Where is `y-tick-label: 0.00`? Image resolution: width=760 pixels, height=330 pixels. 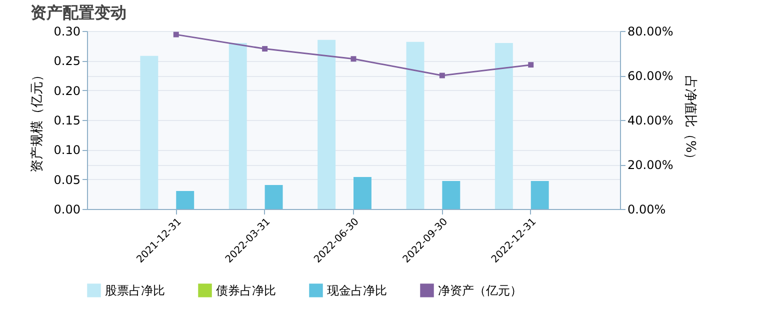
y-tick-label: 0.00 is located at coordinates (67, 209).